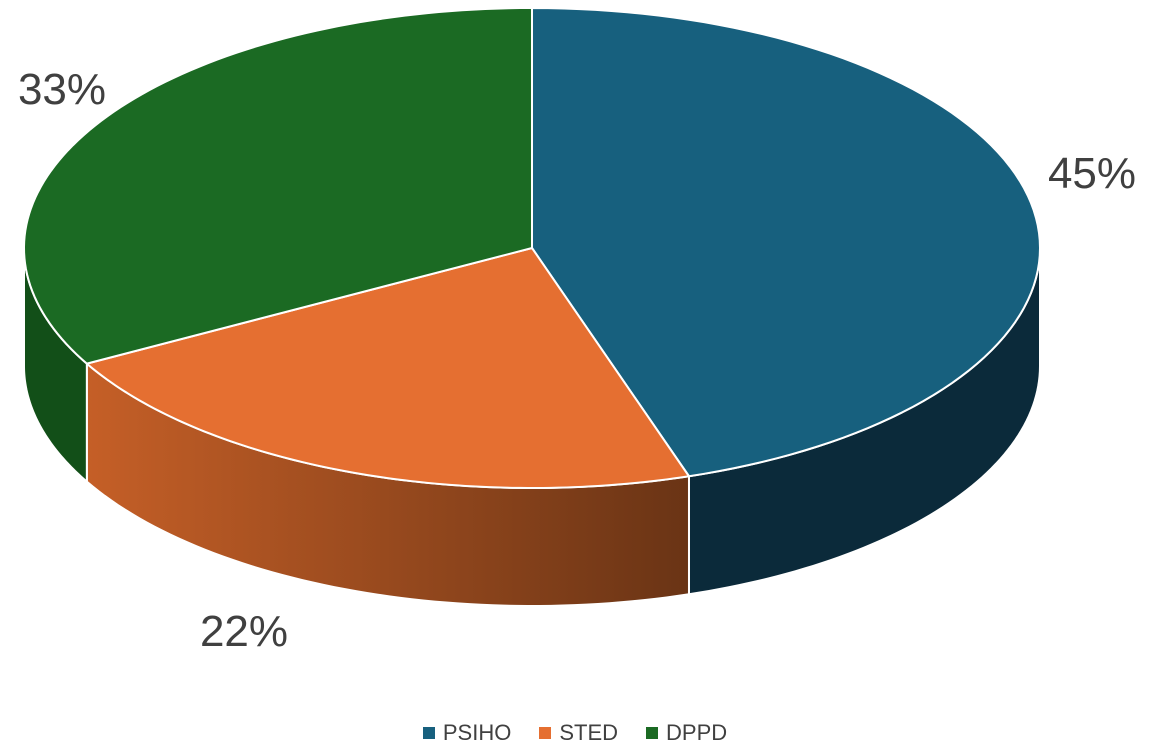 Image resolution: width=1150 pixels, height=748 pixels. I want to click on legend-item-sted: STED, so click(578, 733).